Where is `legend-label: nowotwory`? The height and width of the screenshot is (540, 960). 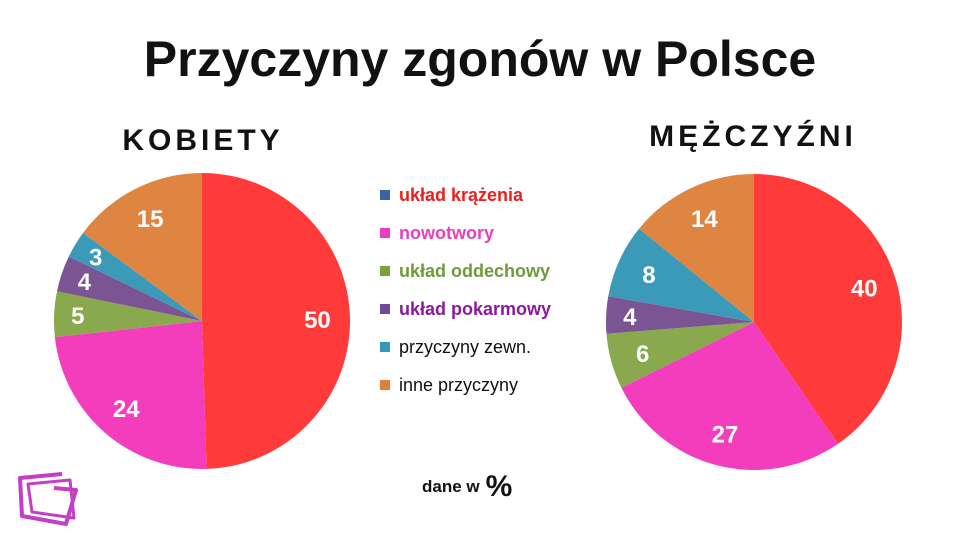
legend-label: nowotwory is located at coordinates (446, 232).